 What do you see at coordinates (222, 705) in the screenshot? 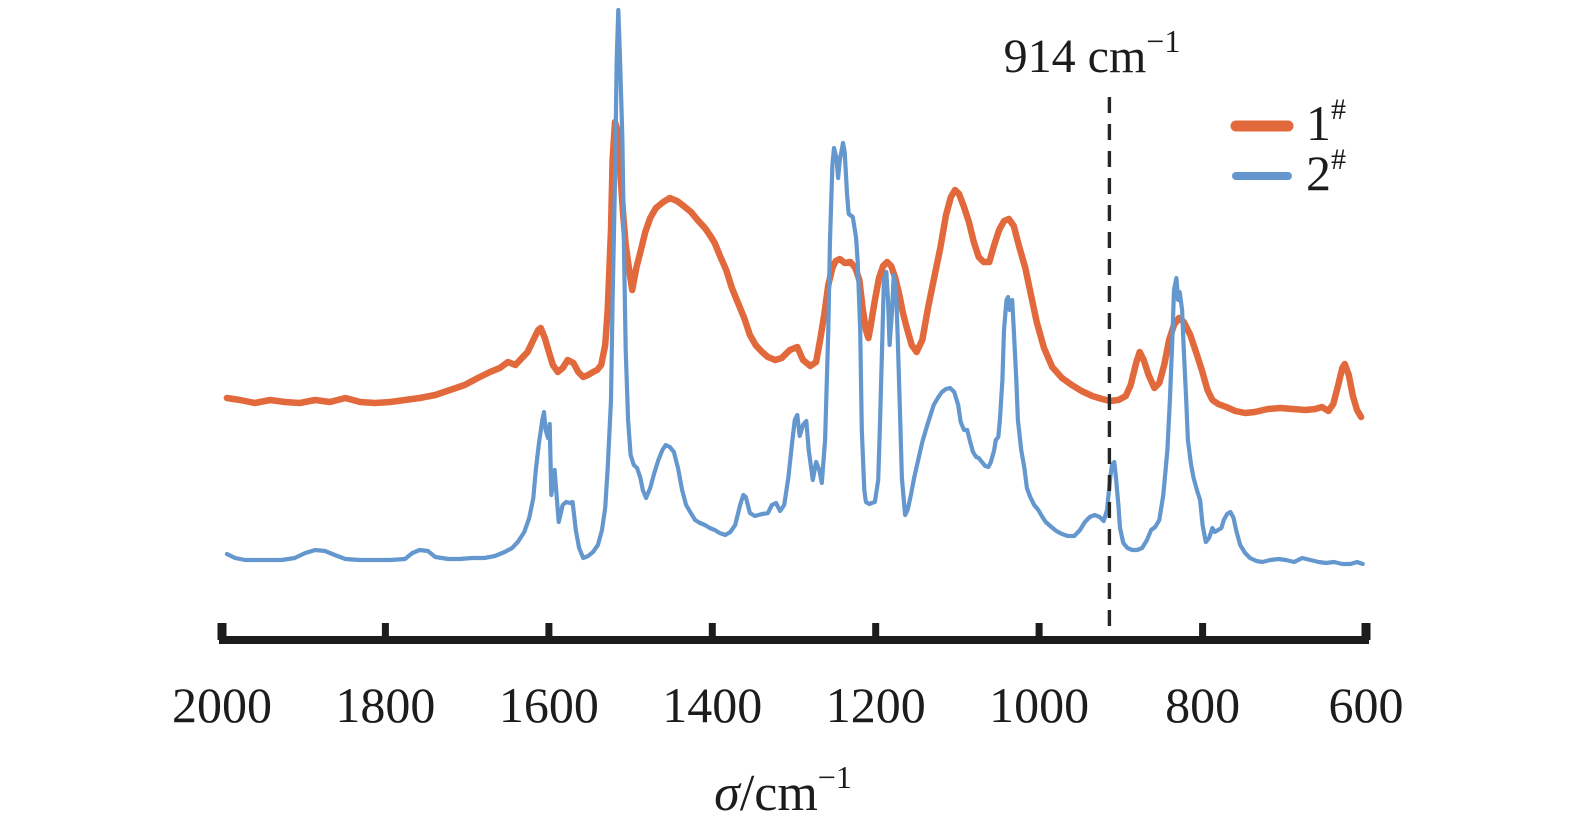
I see `x-tick-label: 2000` at bounding box center [222, 705].